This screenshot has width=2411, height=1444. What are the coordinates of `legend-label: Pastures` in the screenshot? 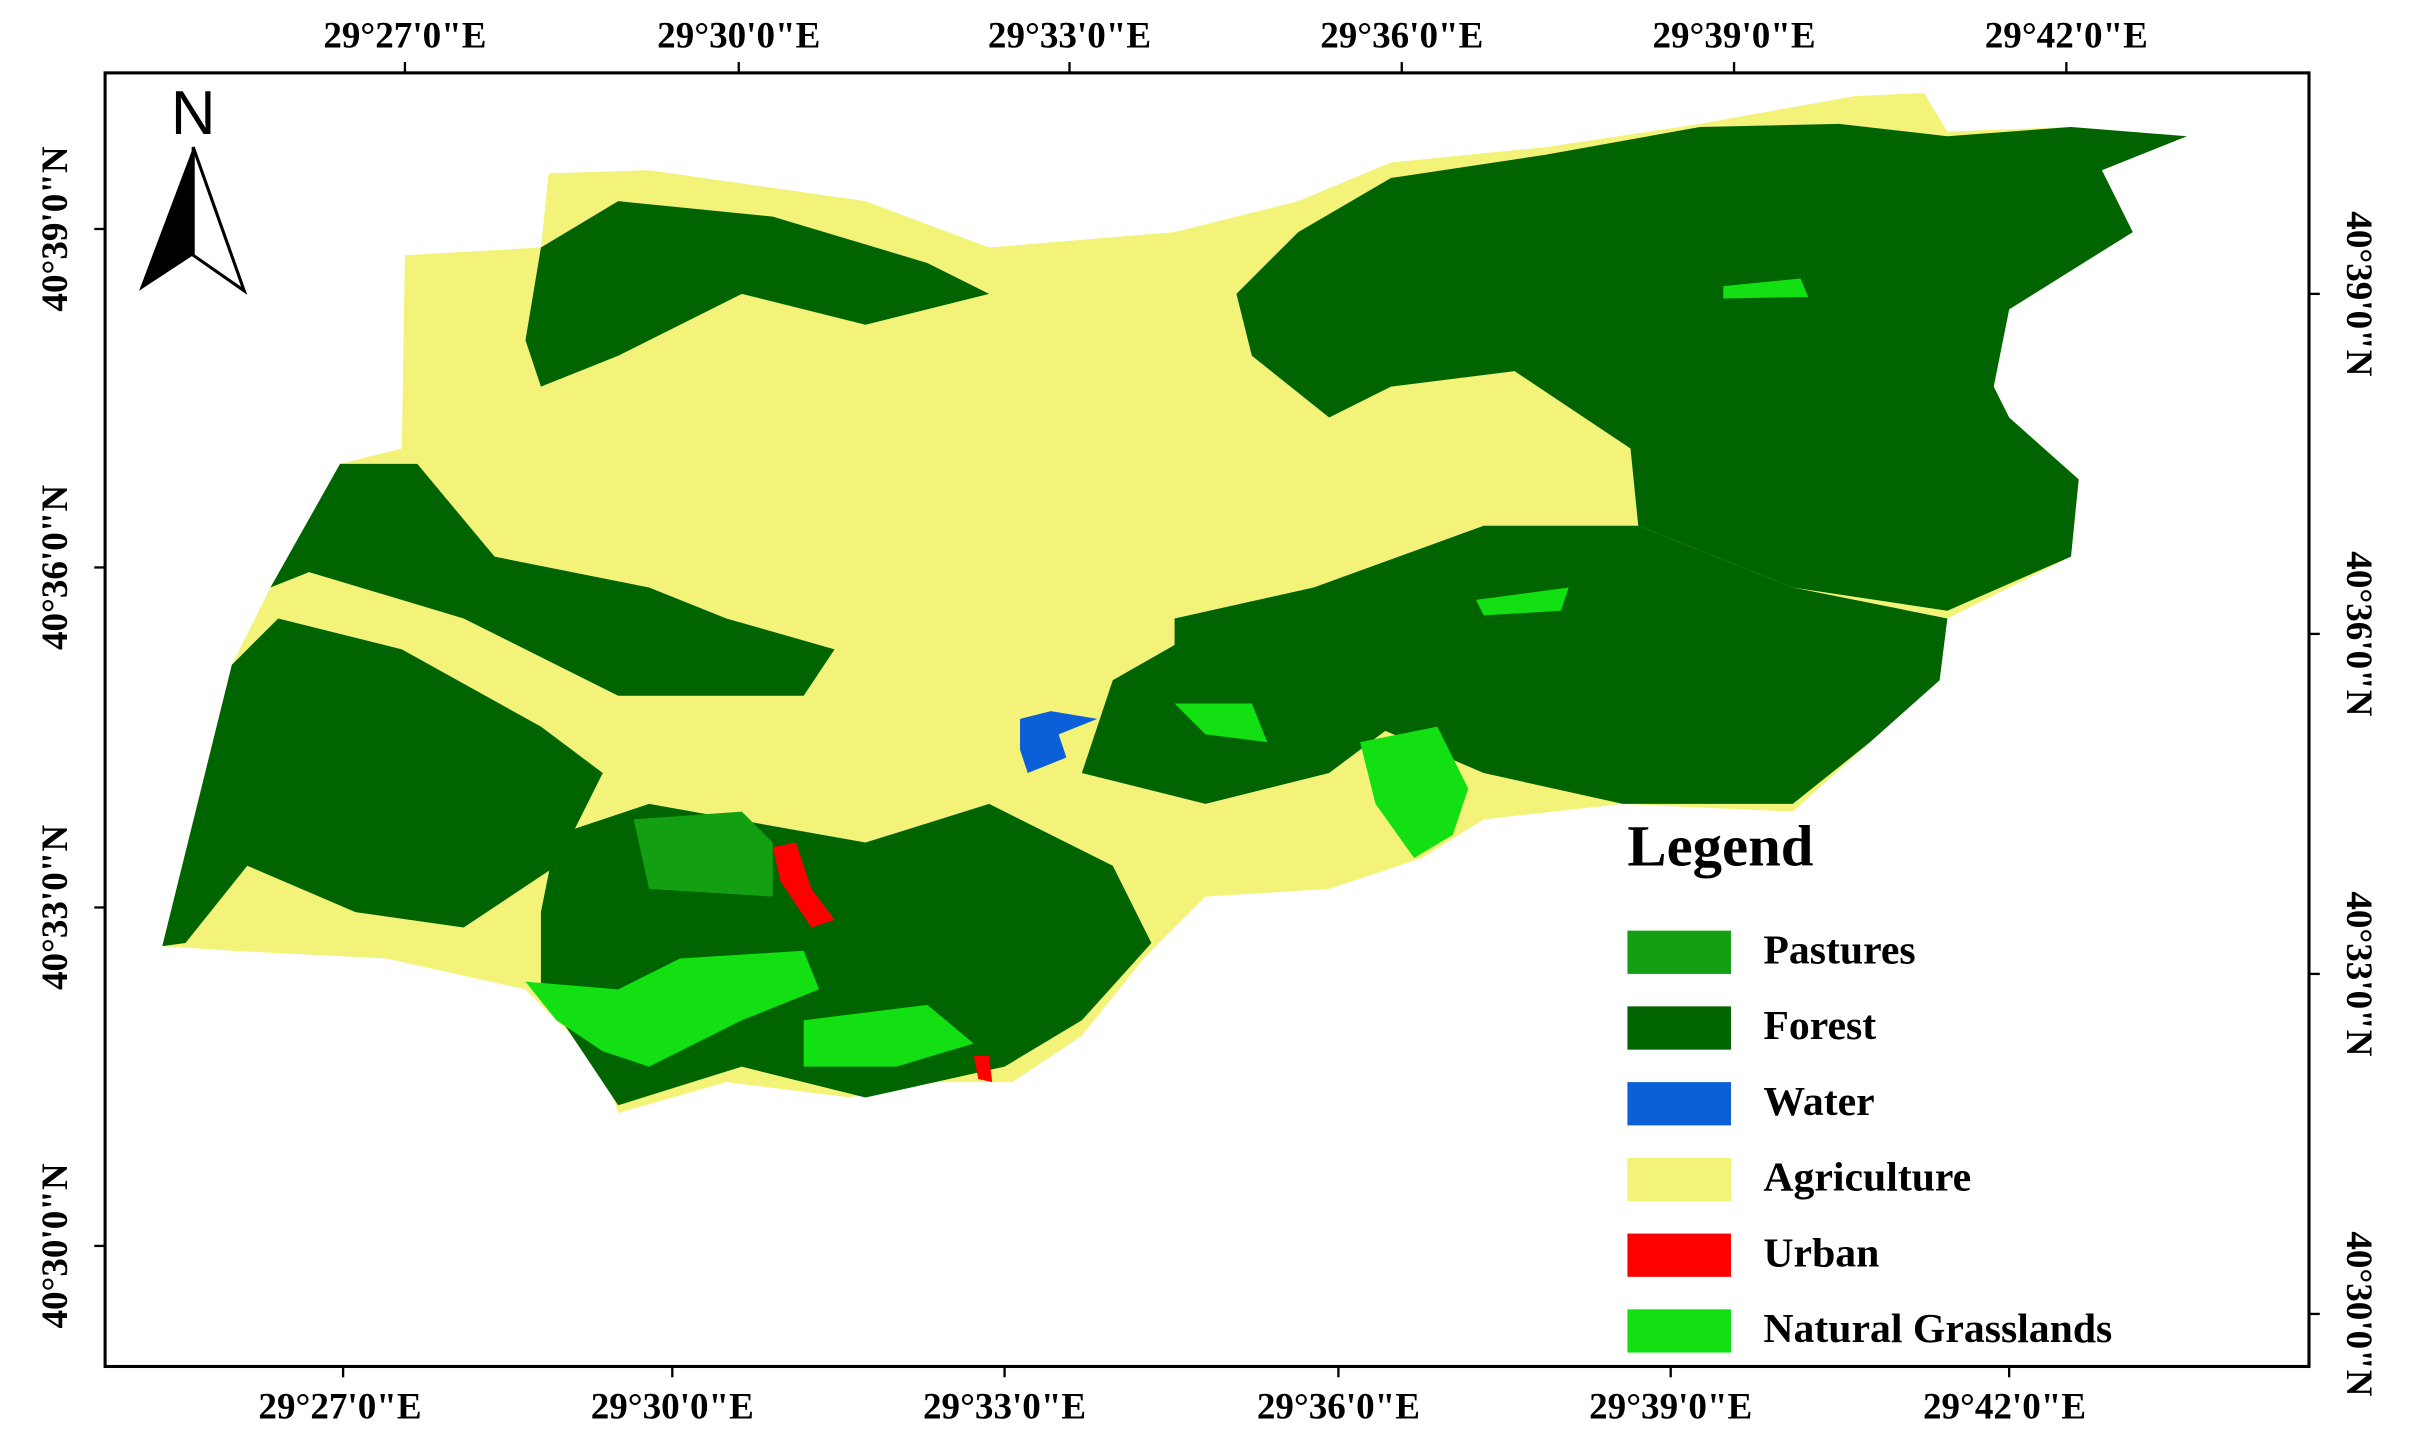 It's located at (1839, 950).